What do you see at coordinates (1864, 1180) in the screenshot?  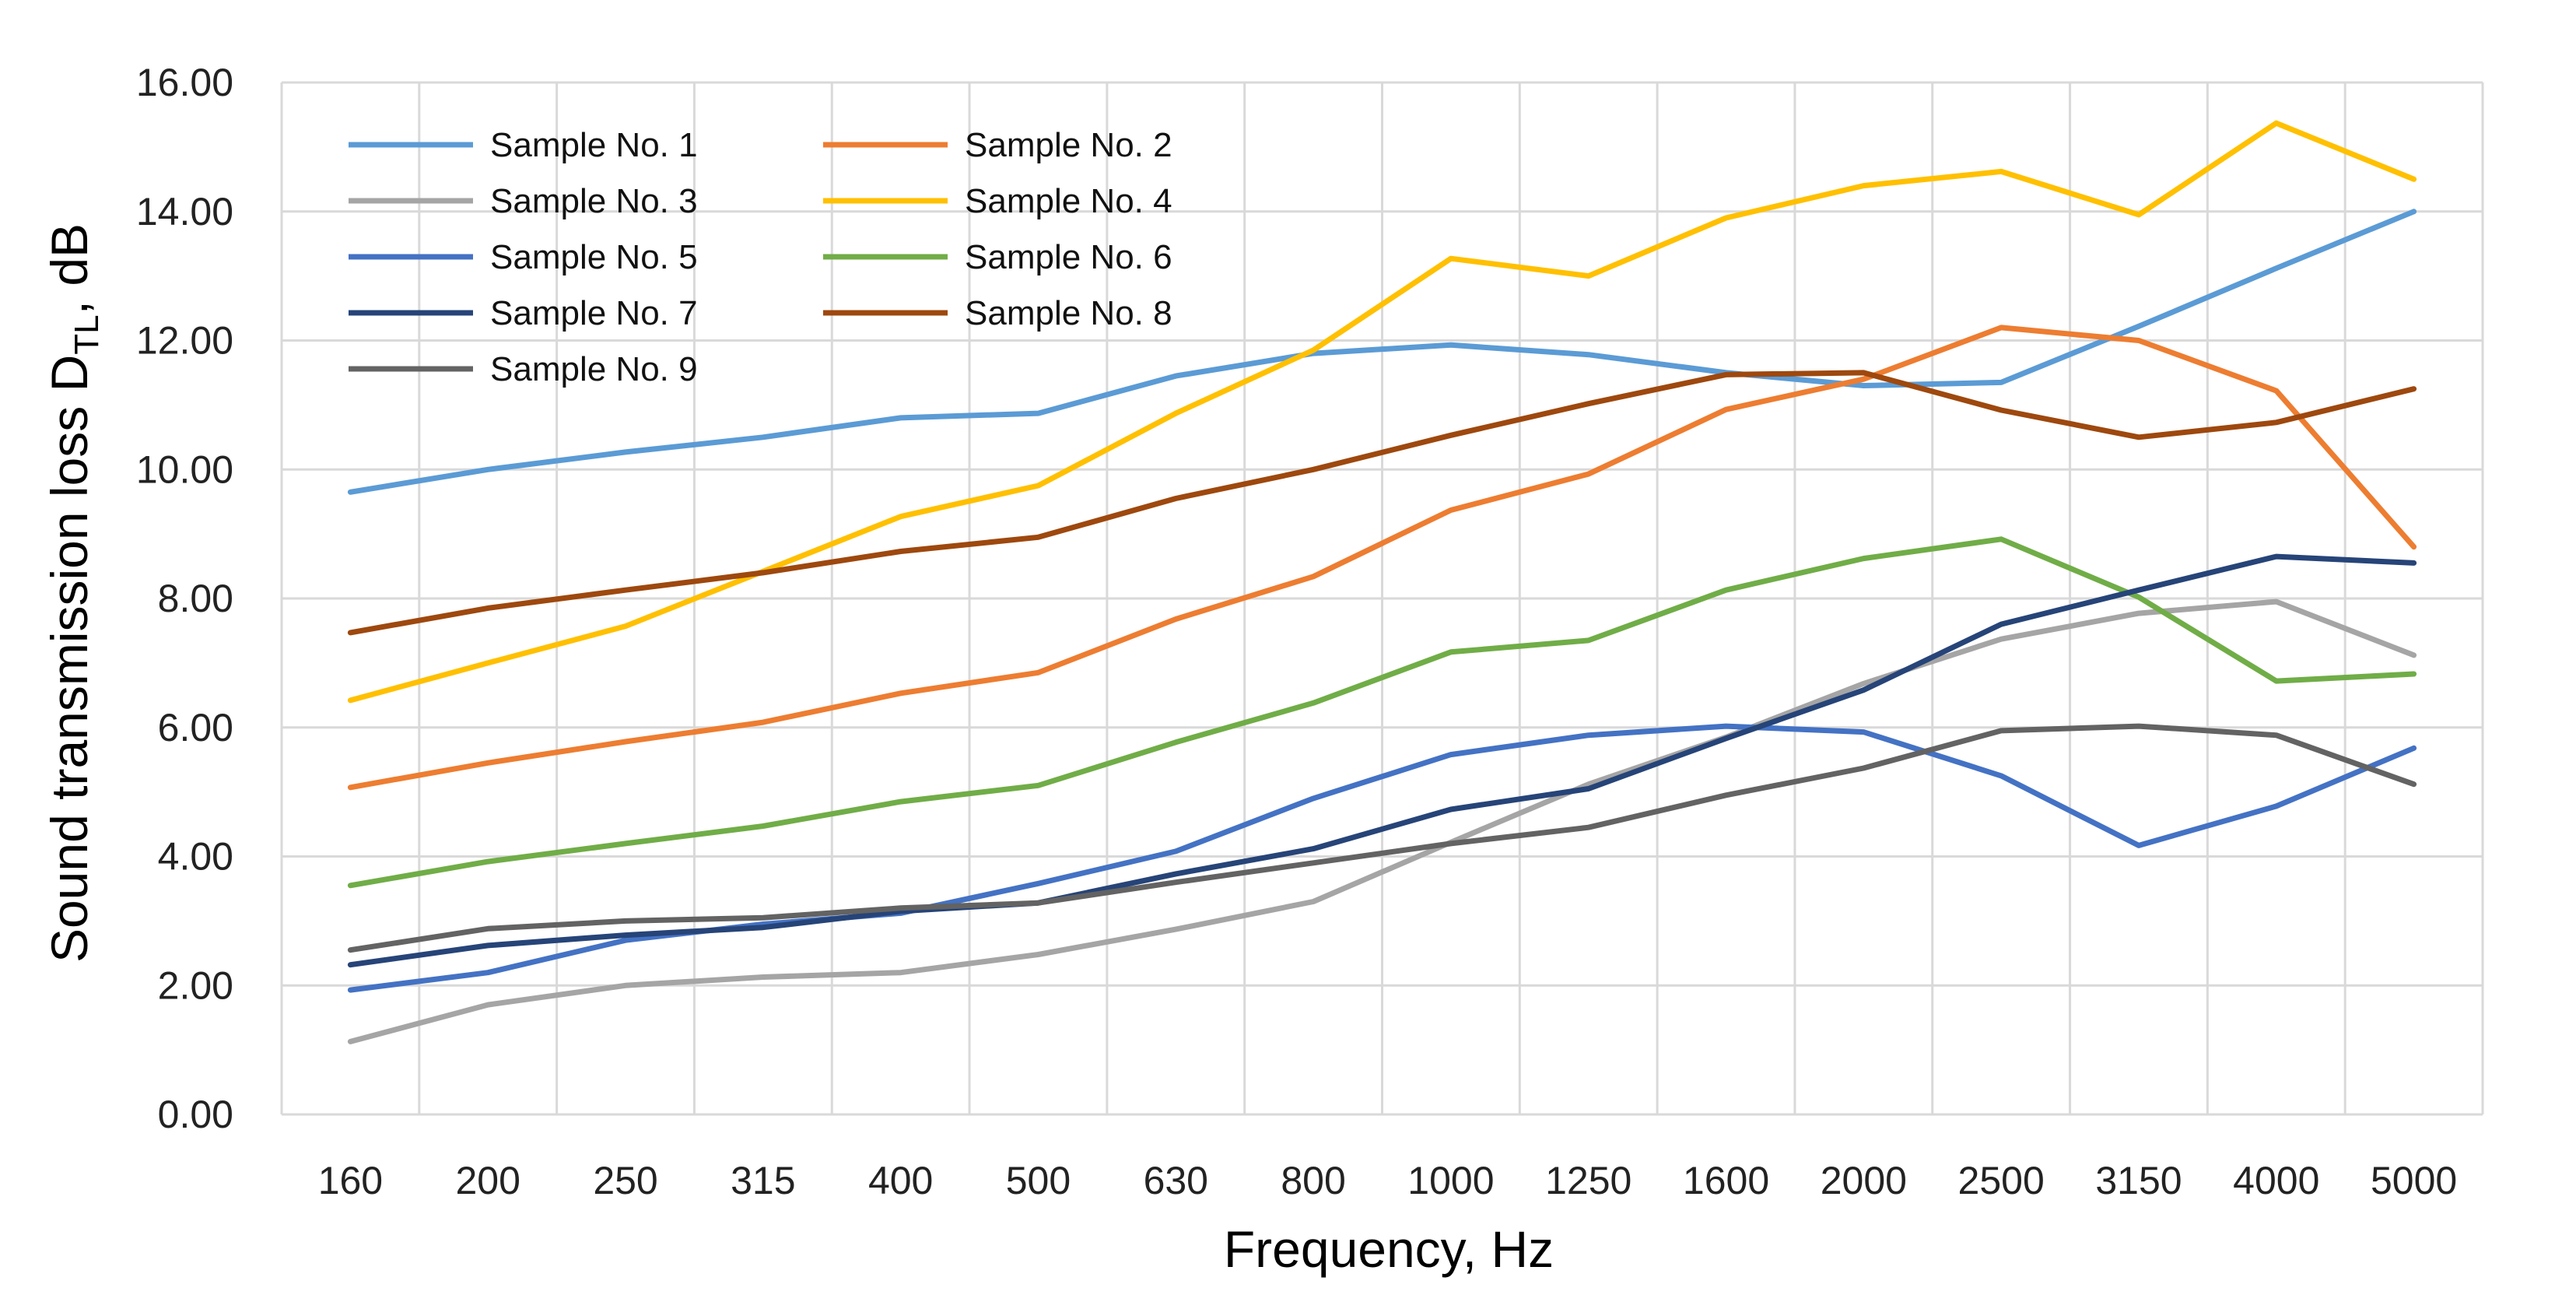 I see `x-tick-label: 2000` at bounding box center [1864, 1180].